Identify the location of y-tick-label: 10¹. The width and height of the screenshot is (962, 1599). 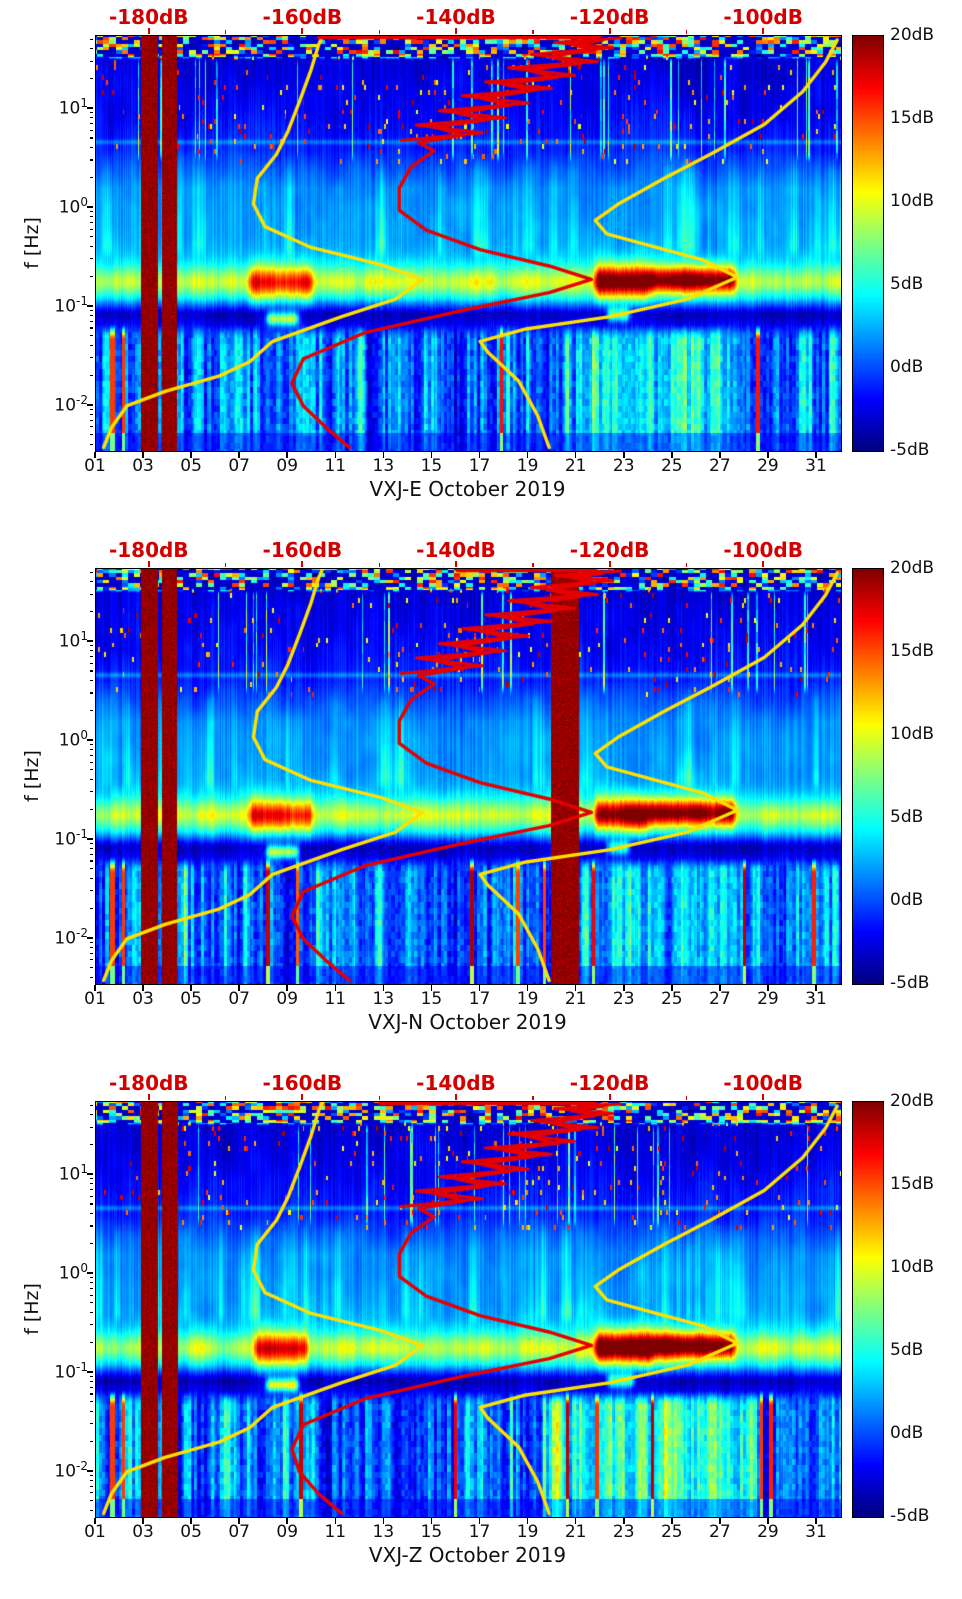
(73, 107).